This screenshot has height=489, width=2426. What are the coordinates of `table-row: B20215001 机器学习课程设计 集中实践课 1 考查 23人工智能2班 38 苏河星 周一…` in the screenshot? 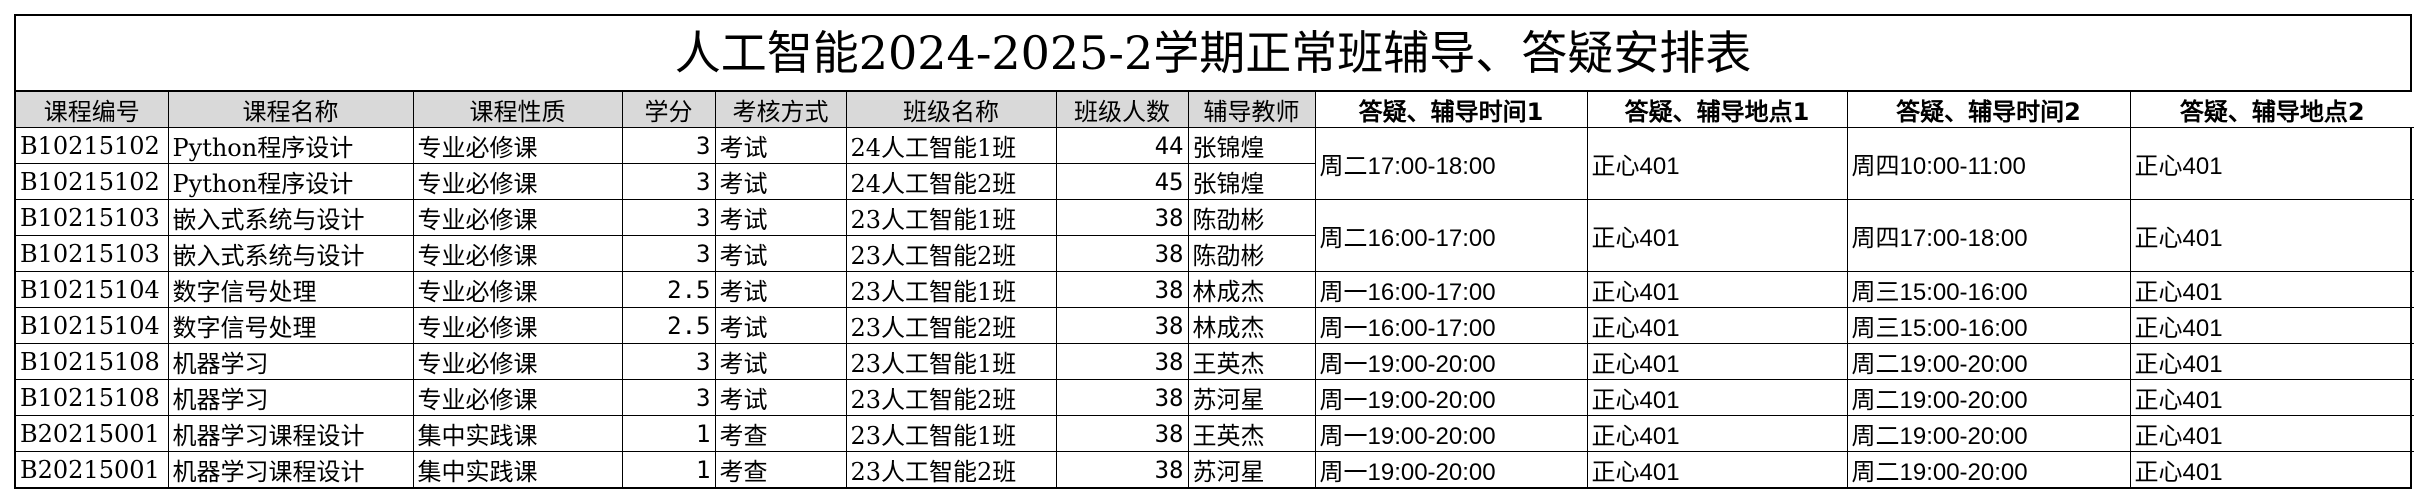 It's located at (1215, 469).